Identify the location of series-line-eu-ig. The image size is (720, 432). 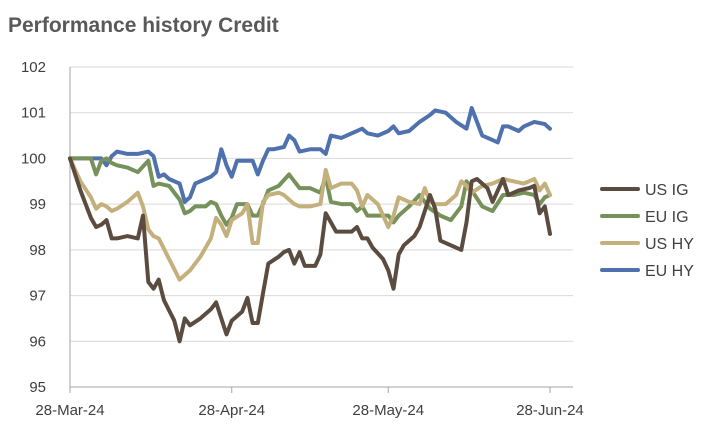
(310, 191).